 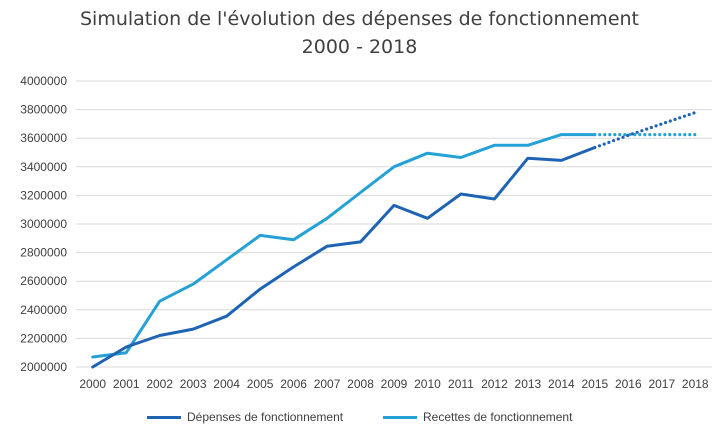 I want to click on x-tick-label: 2008, so click(x=360, y=384).